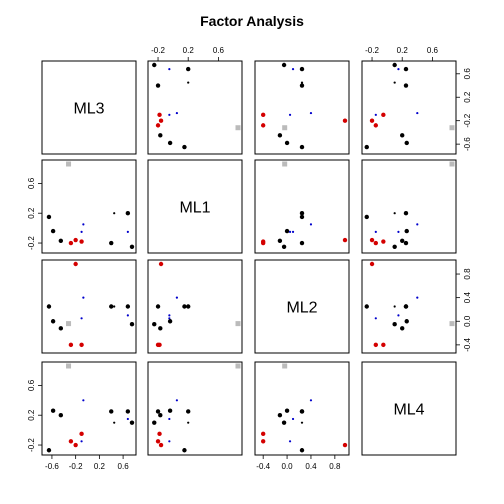  Describe the element at coordinates (311, 466) in the screenshot. I see `tick-label: 0.4` at that location.